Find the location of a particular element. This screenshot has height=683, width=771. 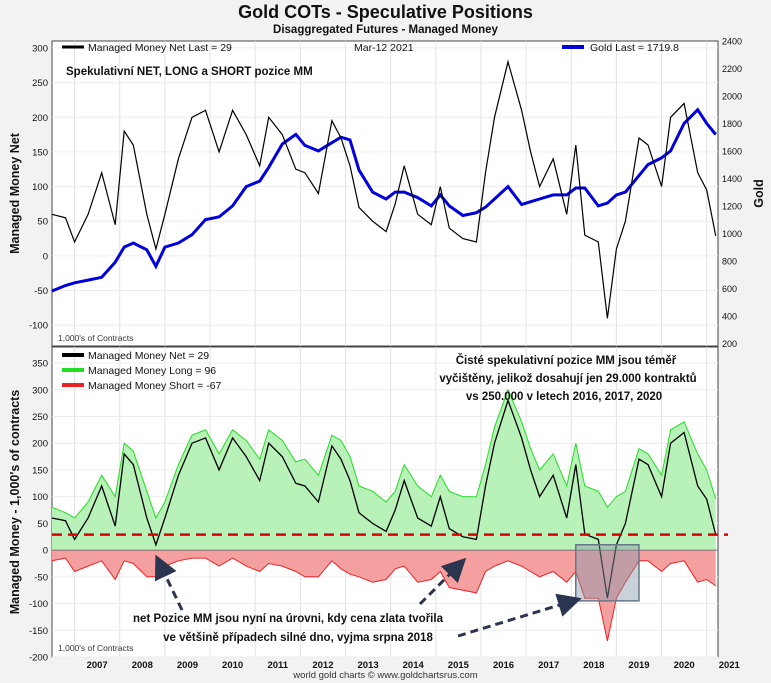

bottom-y-tick-label: -100 is located at coordinates (38, 604).